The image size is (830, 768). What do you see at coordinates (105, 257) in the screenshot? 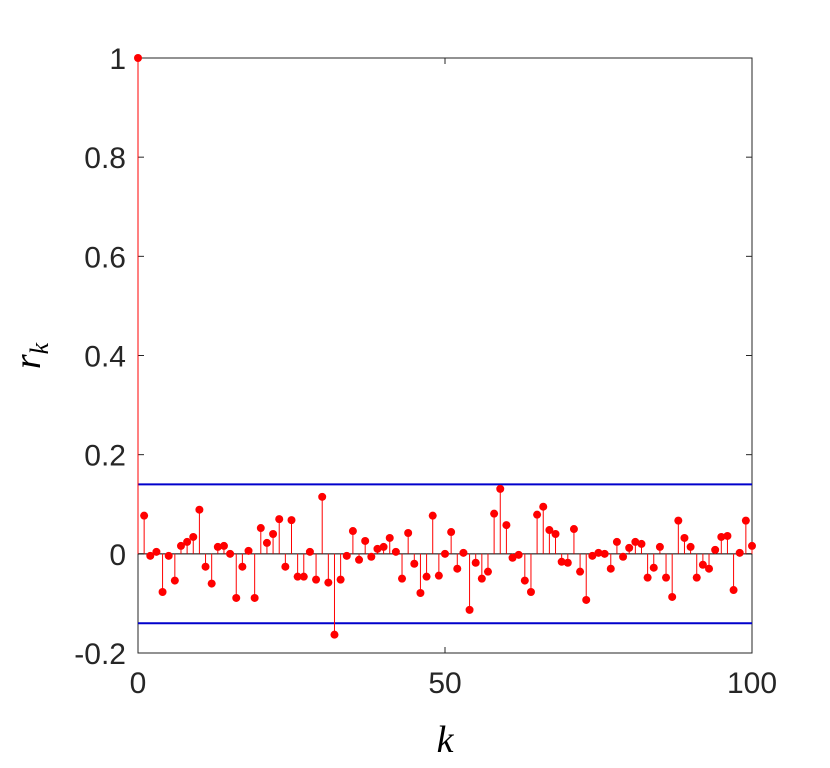
I see `y-tick-label: 0.6` at bounding box center [105, 257].